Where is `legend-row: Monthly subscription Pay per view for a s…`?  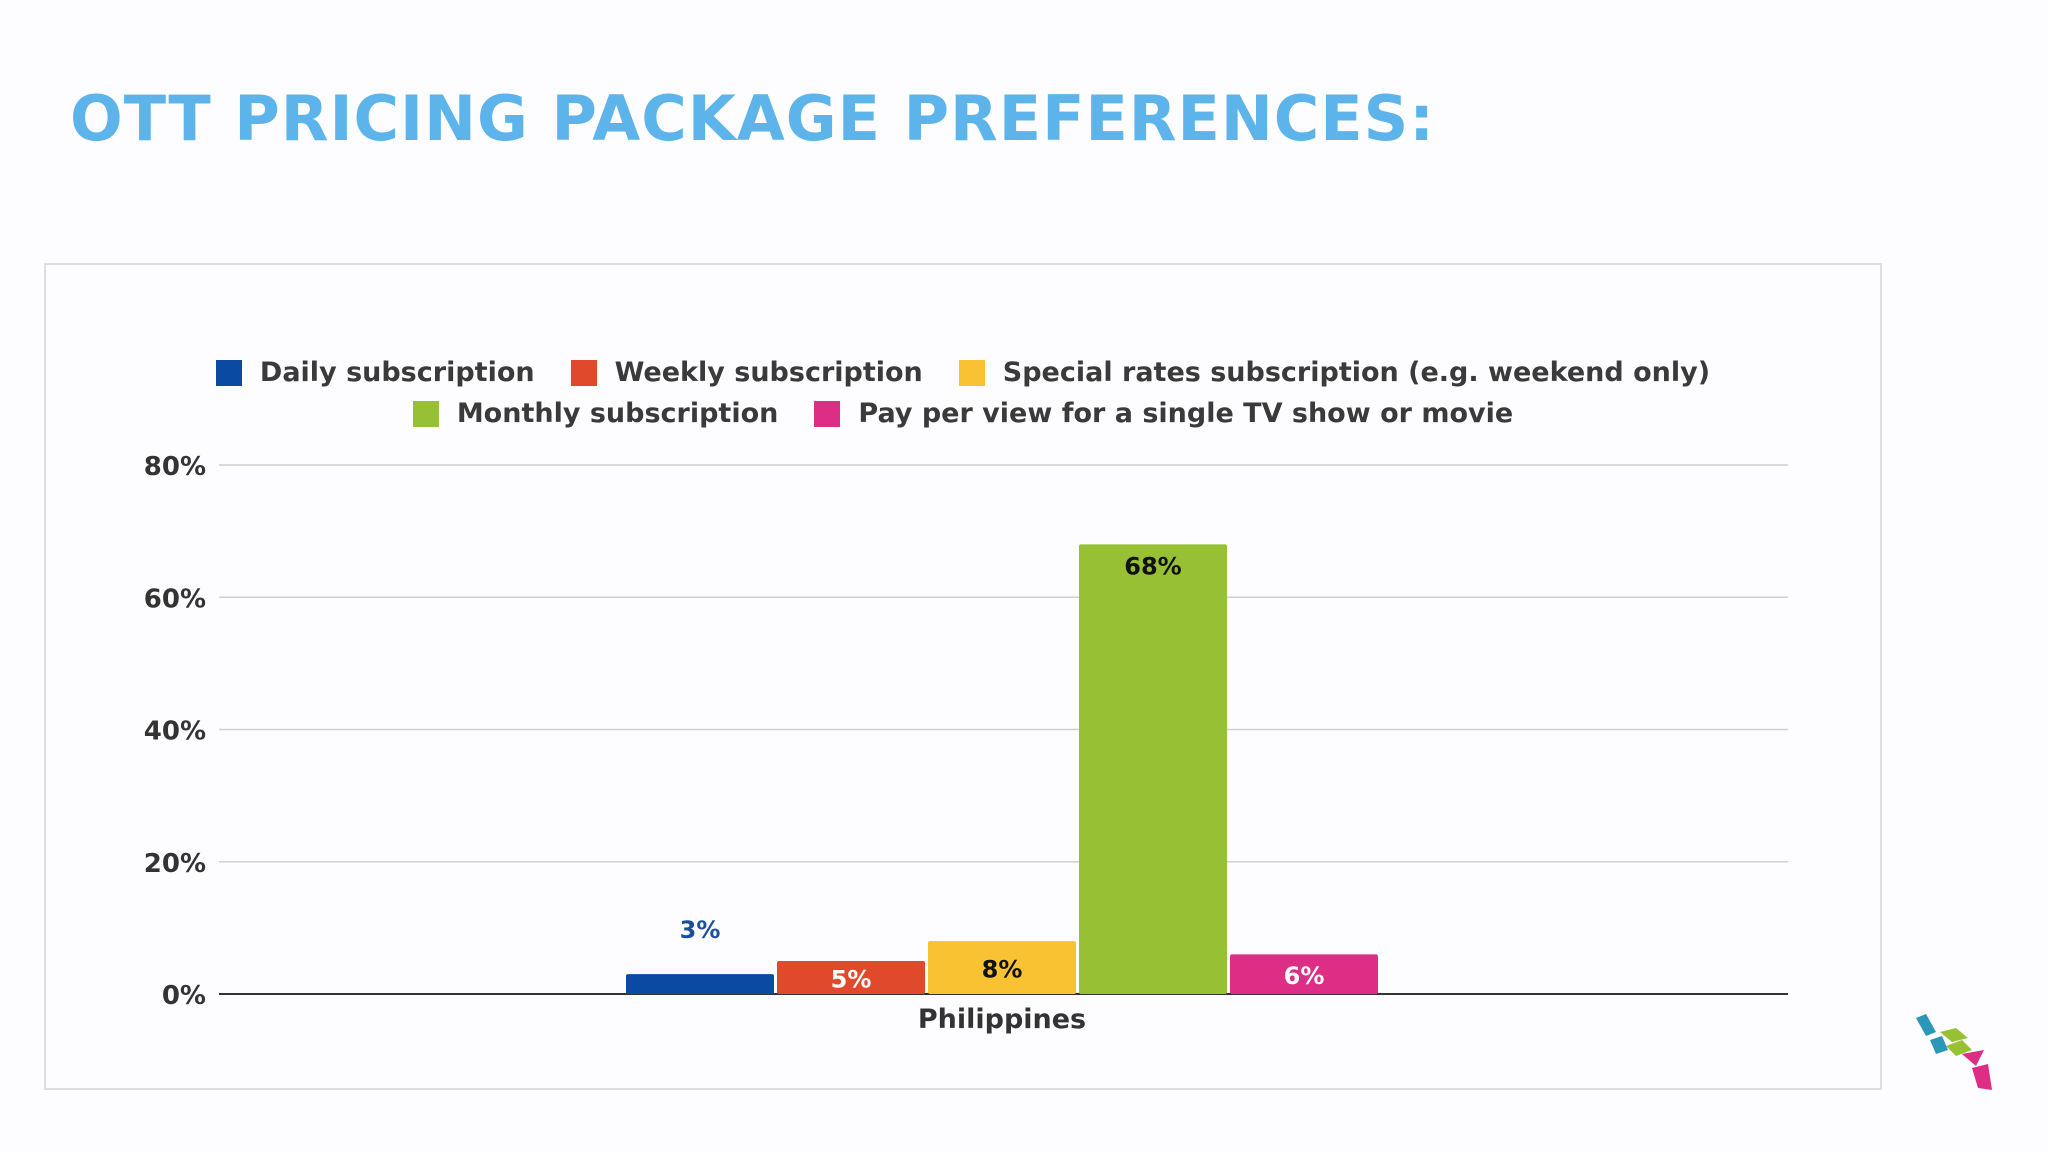 legend-row: Monthly subscription Pay per view for a s… is located at coordinates (962, 413).